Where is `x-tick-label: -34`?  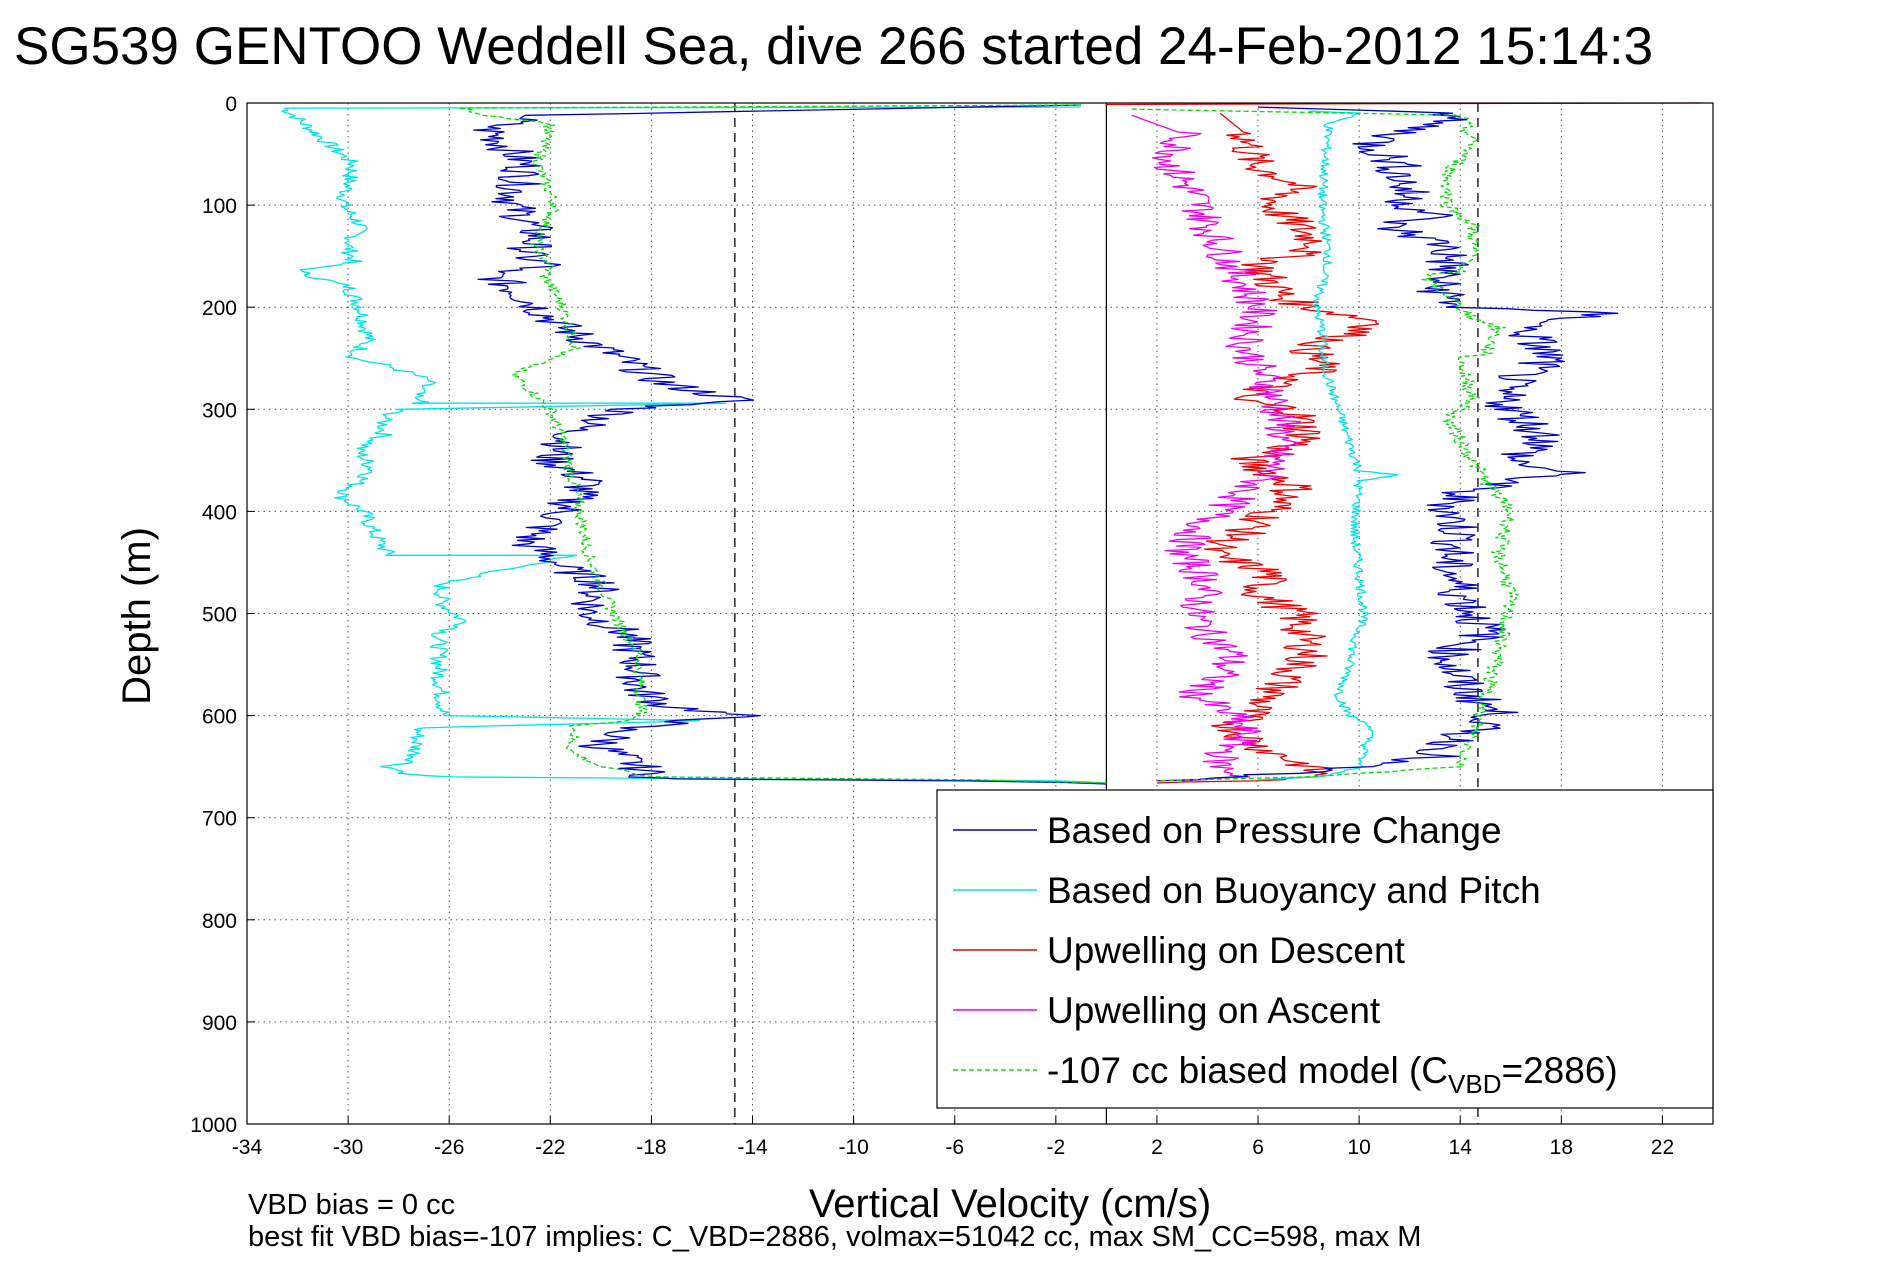
x-tick-label: -34 is located at coordinates (247, 1147).